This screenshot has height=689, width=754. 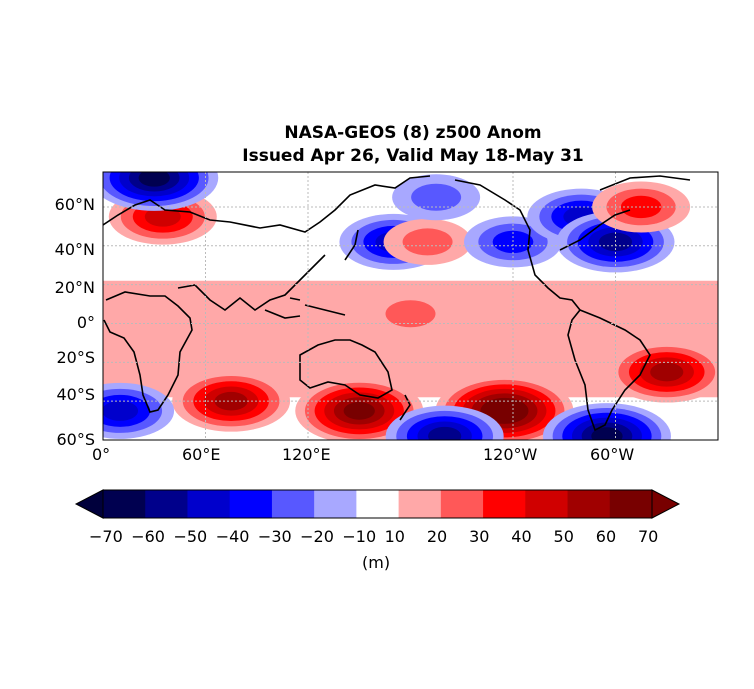 I want to click on colorbar-tick-1: −60, so click(x=148, y=536).